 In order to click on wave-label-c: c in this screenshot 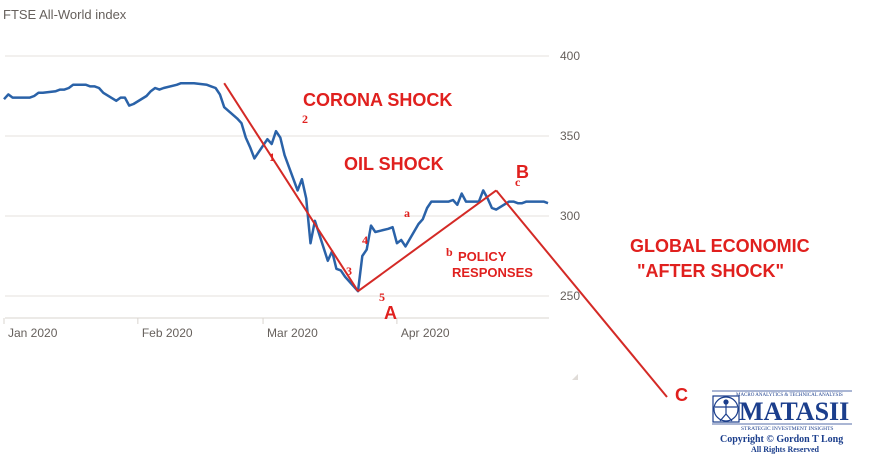, I will do `click(518, 182)`.